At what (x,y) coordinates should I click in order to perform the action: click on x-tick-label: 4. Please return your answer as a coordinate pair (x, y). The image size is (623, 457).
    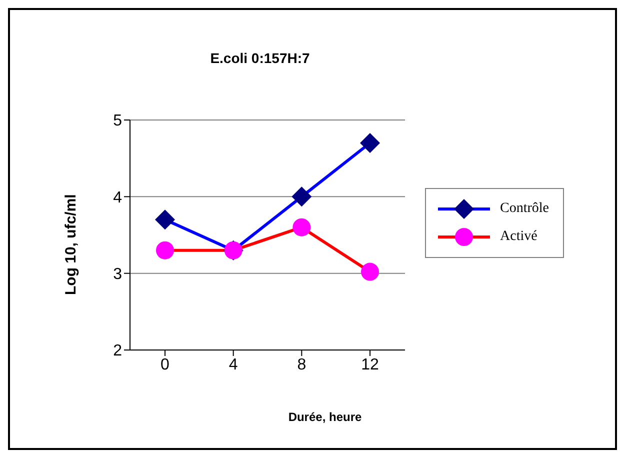
    Looking at the image, I should click on (233, 365).